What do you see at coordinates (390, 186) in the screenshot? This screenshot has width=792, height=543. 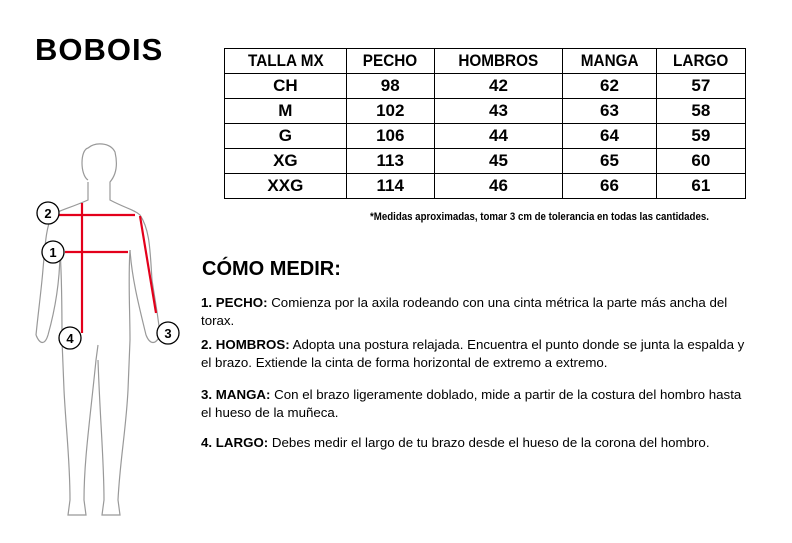 I see `measure-cell: 114` at bounding box center [390, 186].